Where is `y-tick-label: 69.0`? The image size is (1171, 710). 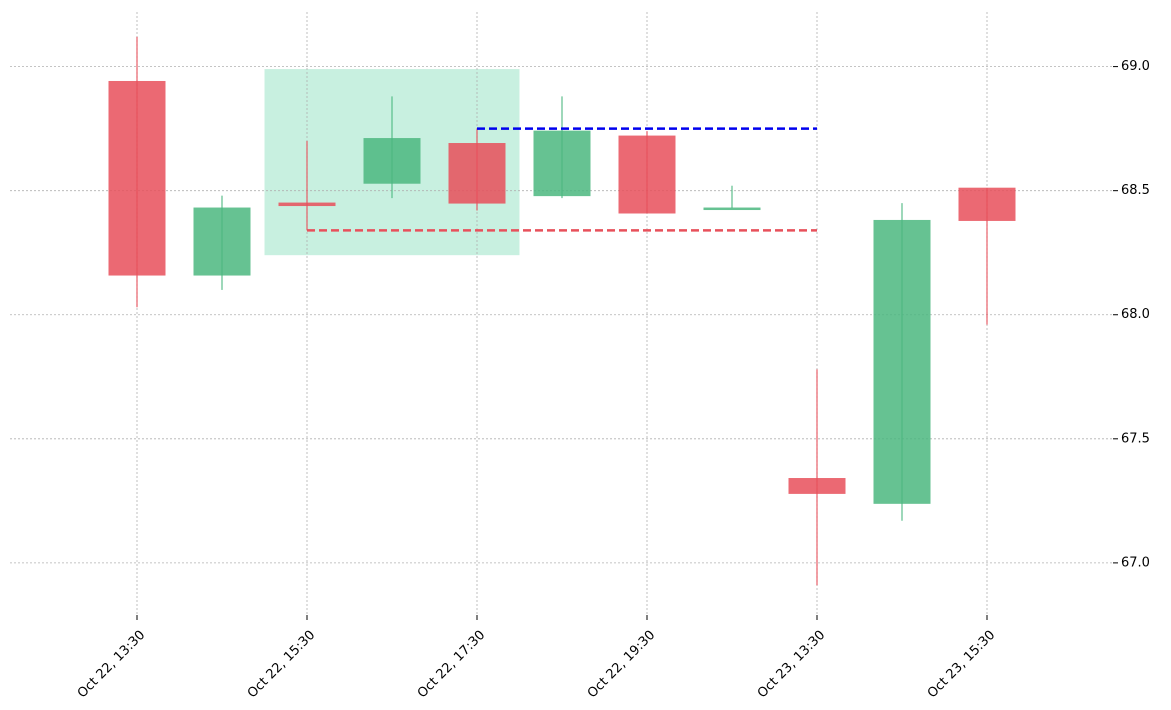
y-tick-label: 69.0 is located at coordinates (1135, 66).